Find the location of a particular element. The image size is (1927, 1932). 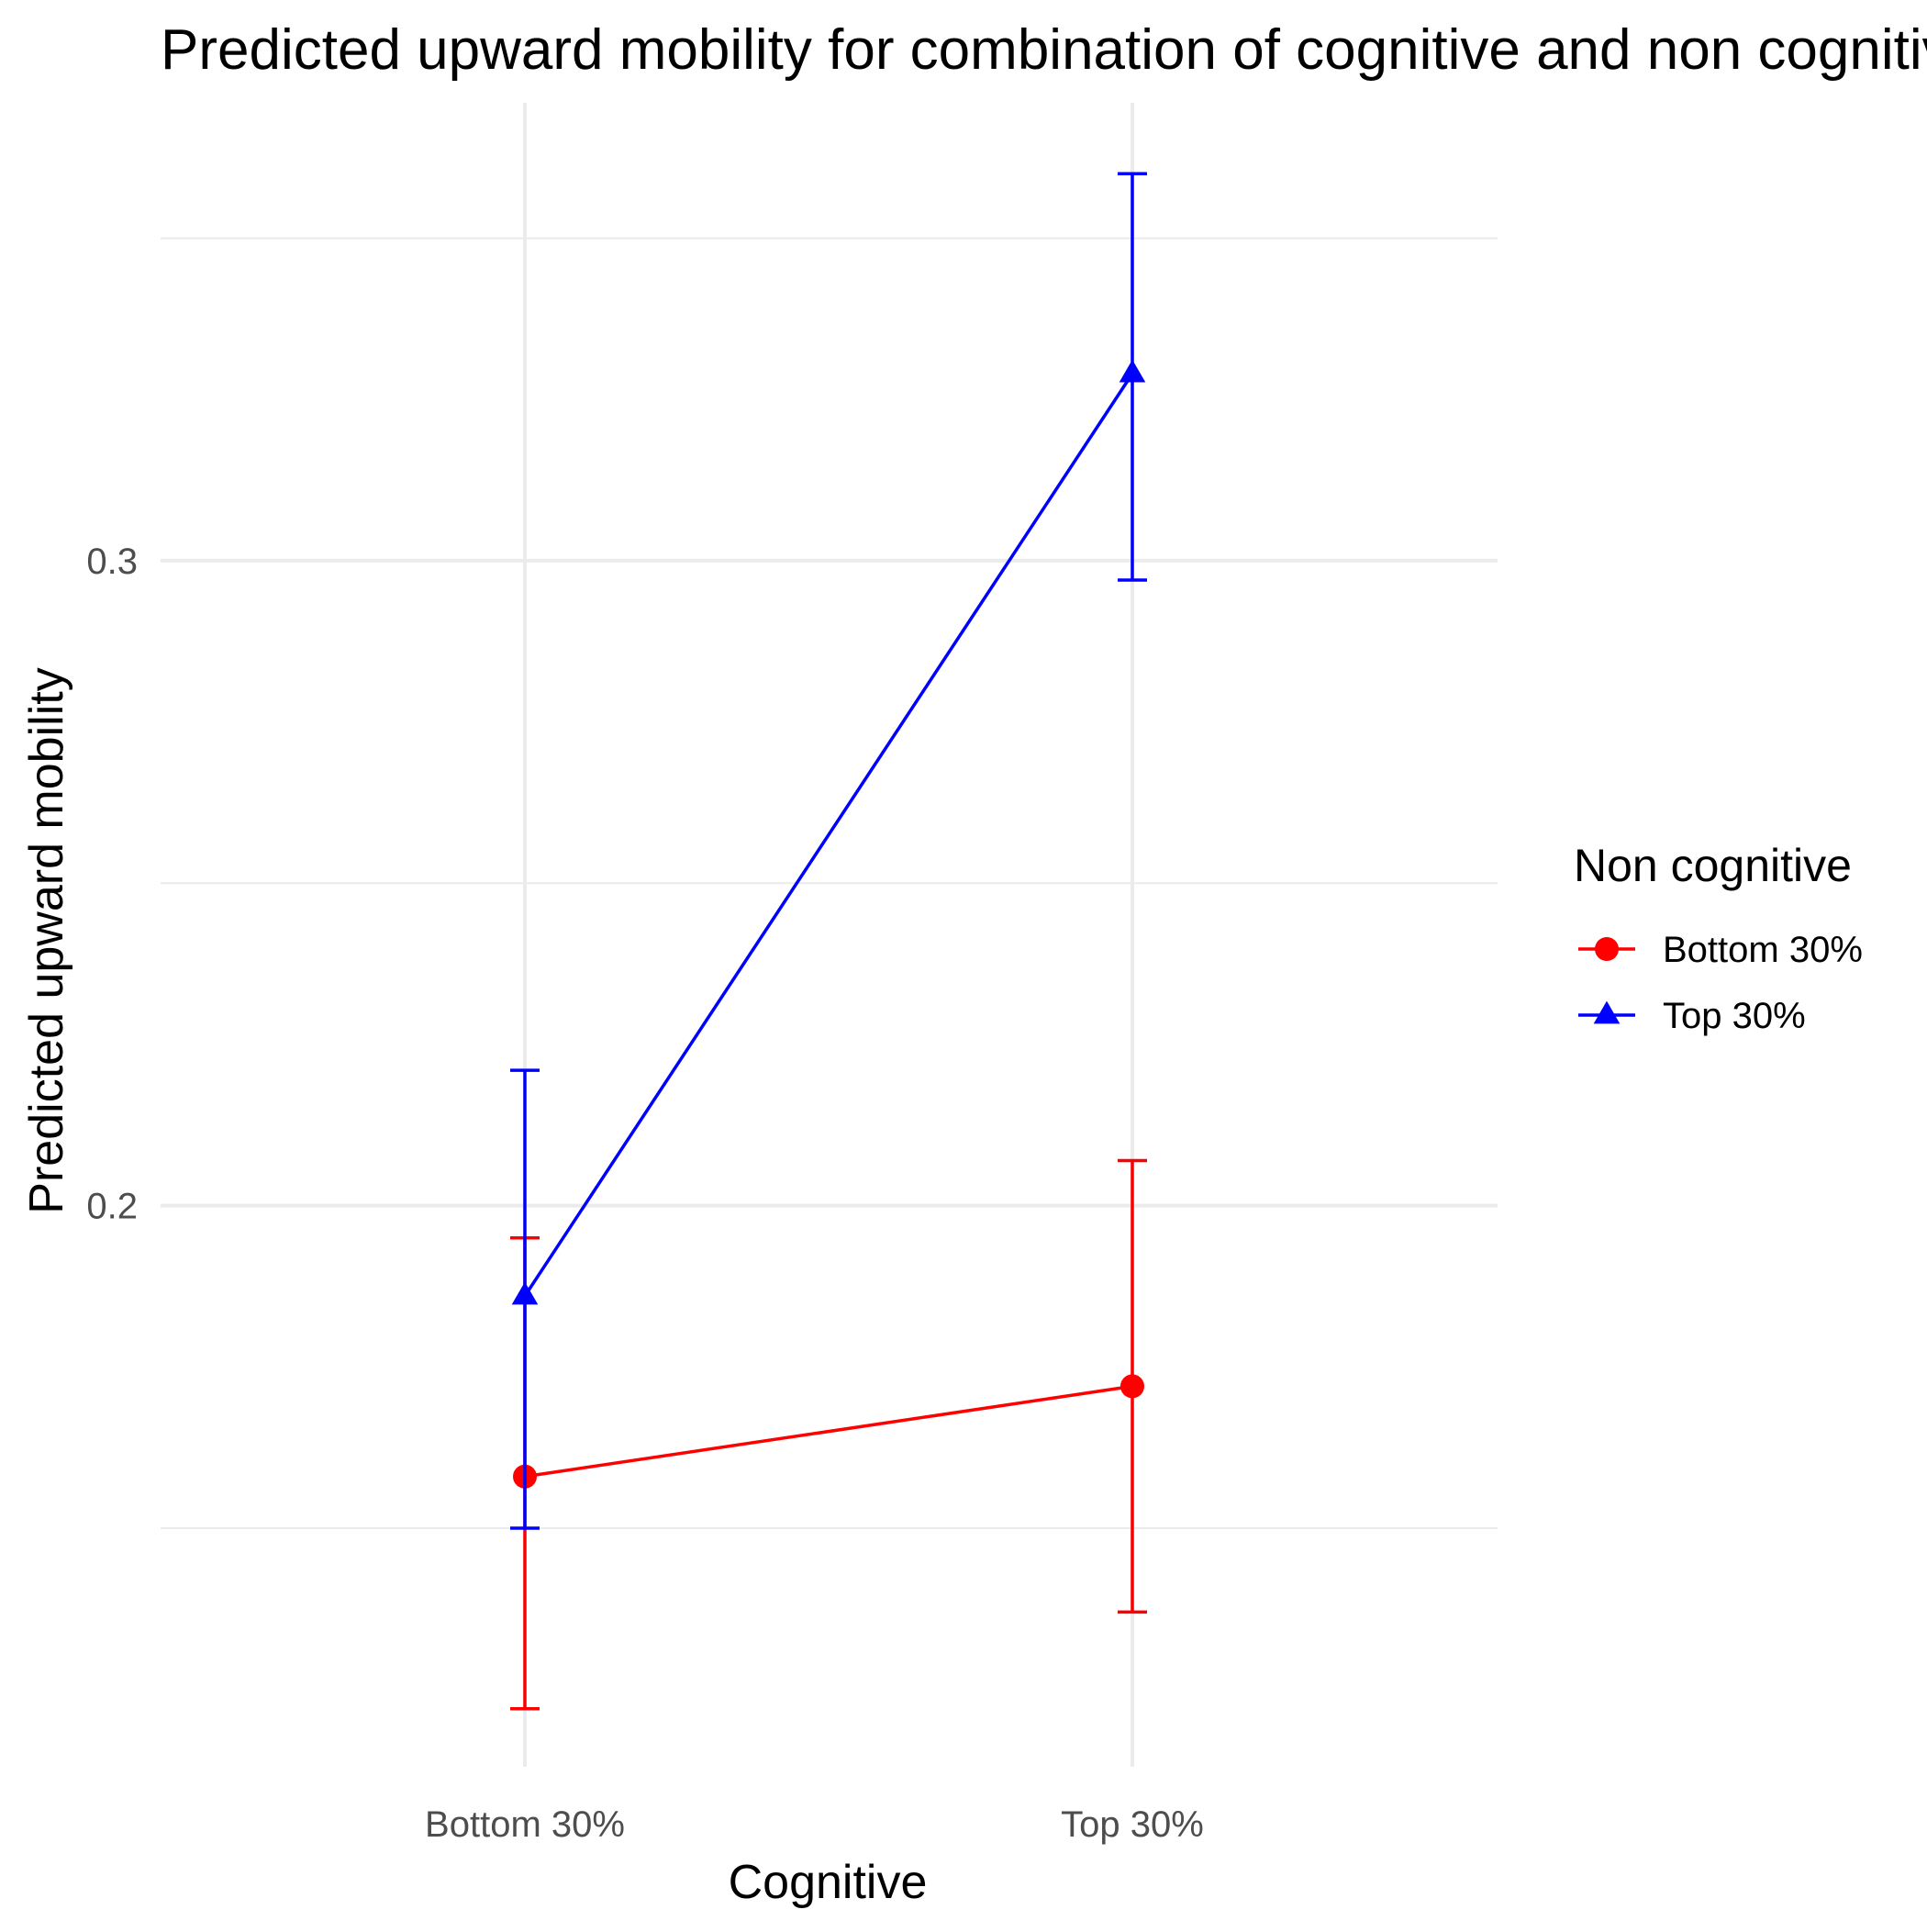

series-group is located at coordinates (828, 1434).